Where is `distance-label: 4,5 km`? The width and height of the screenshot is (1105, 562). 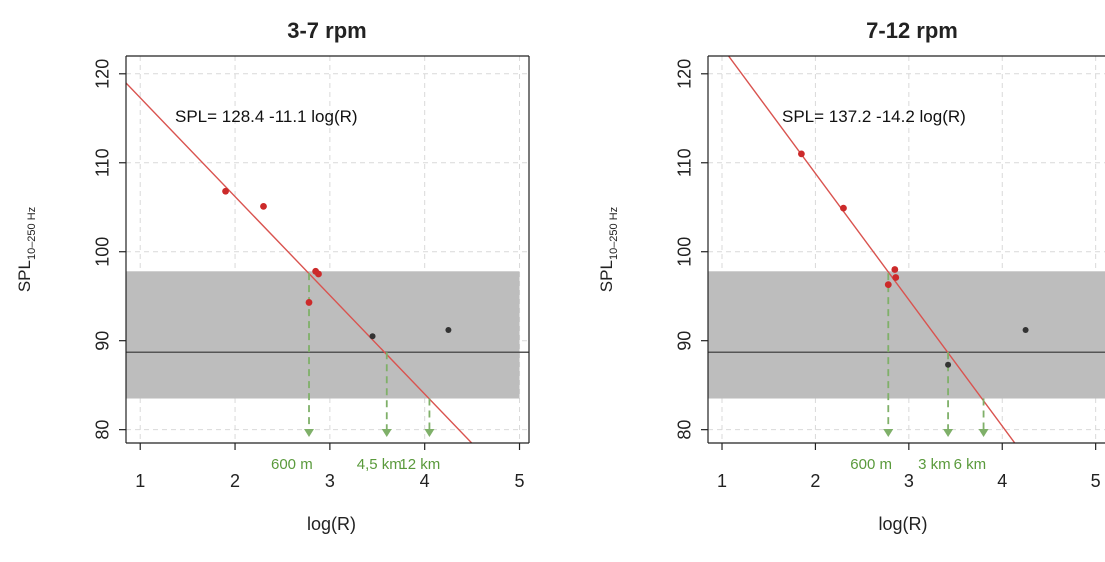
distance-label: 4,5 km is located at coordinates (379, 464).